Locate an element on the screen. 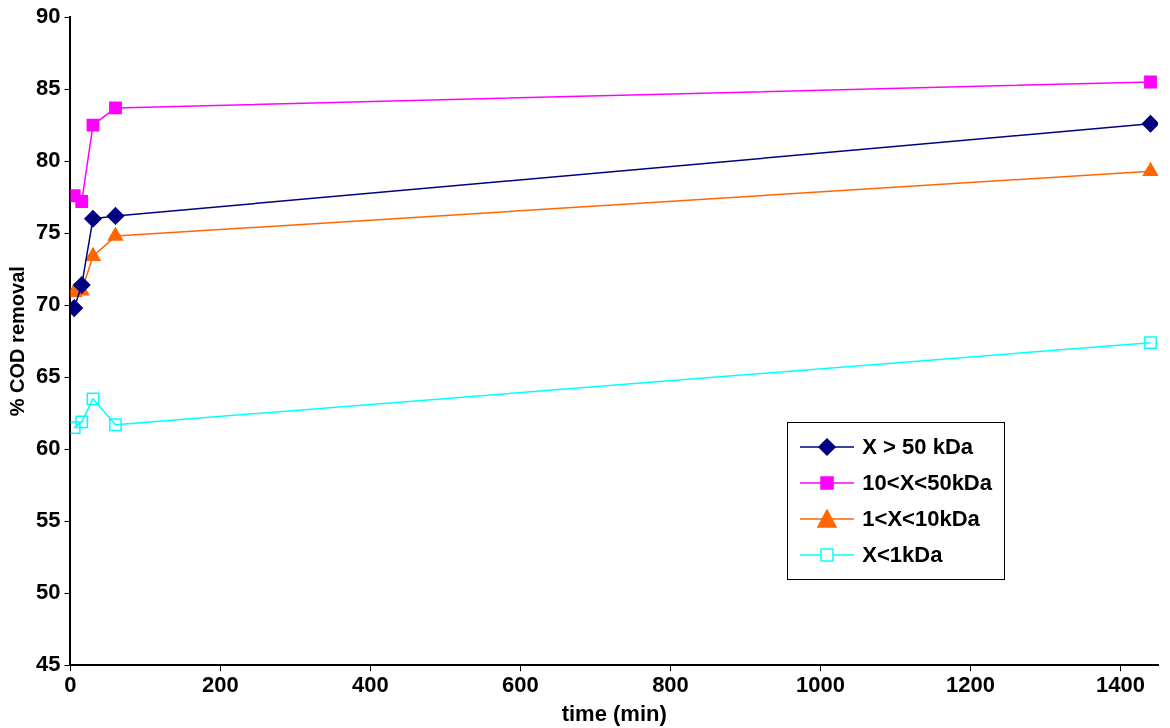  y-tick-label: 85 is located at coordinates (48, 88).